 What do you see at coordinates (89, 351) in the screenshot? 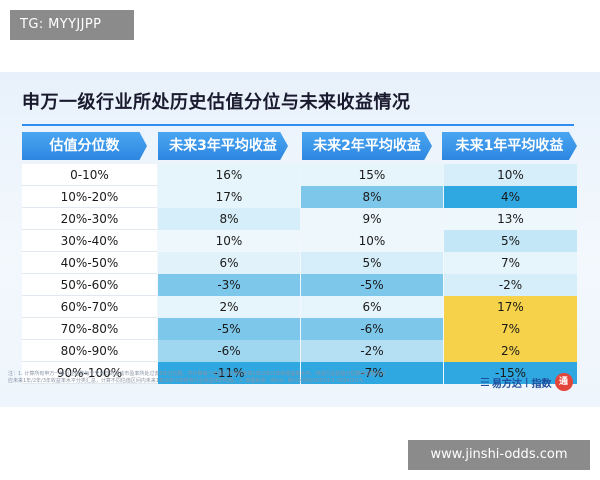
I see `cell-percentile: 80%-90%` at bounding box center [89, 351].